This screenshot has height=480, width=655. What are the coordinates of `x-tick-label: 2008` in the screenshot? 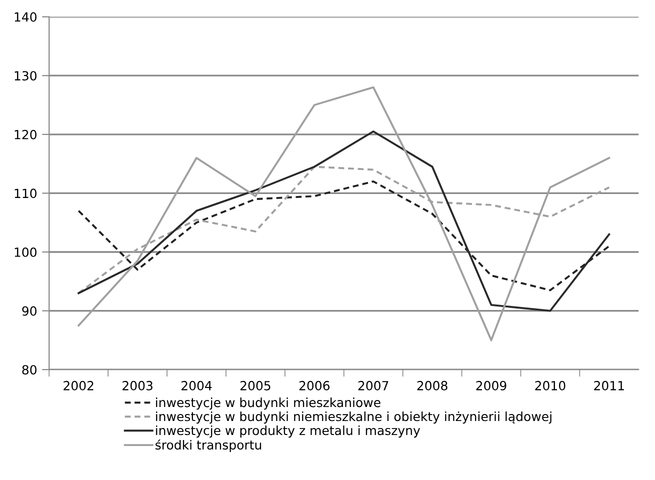 It's located at (432, 385).